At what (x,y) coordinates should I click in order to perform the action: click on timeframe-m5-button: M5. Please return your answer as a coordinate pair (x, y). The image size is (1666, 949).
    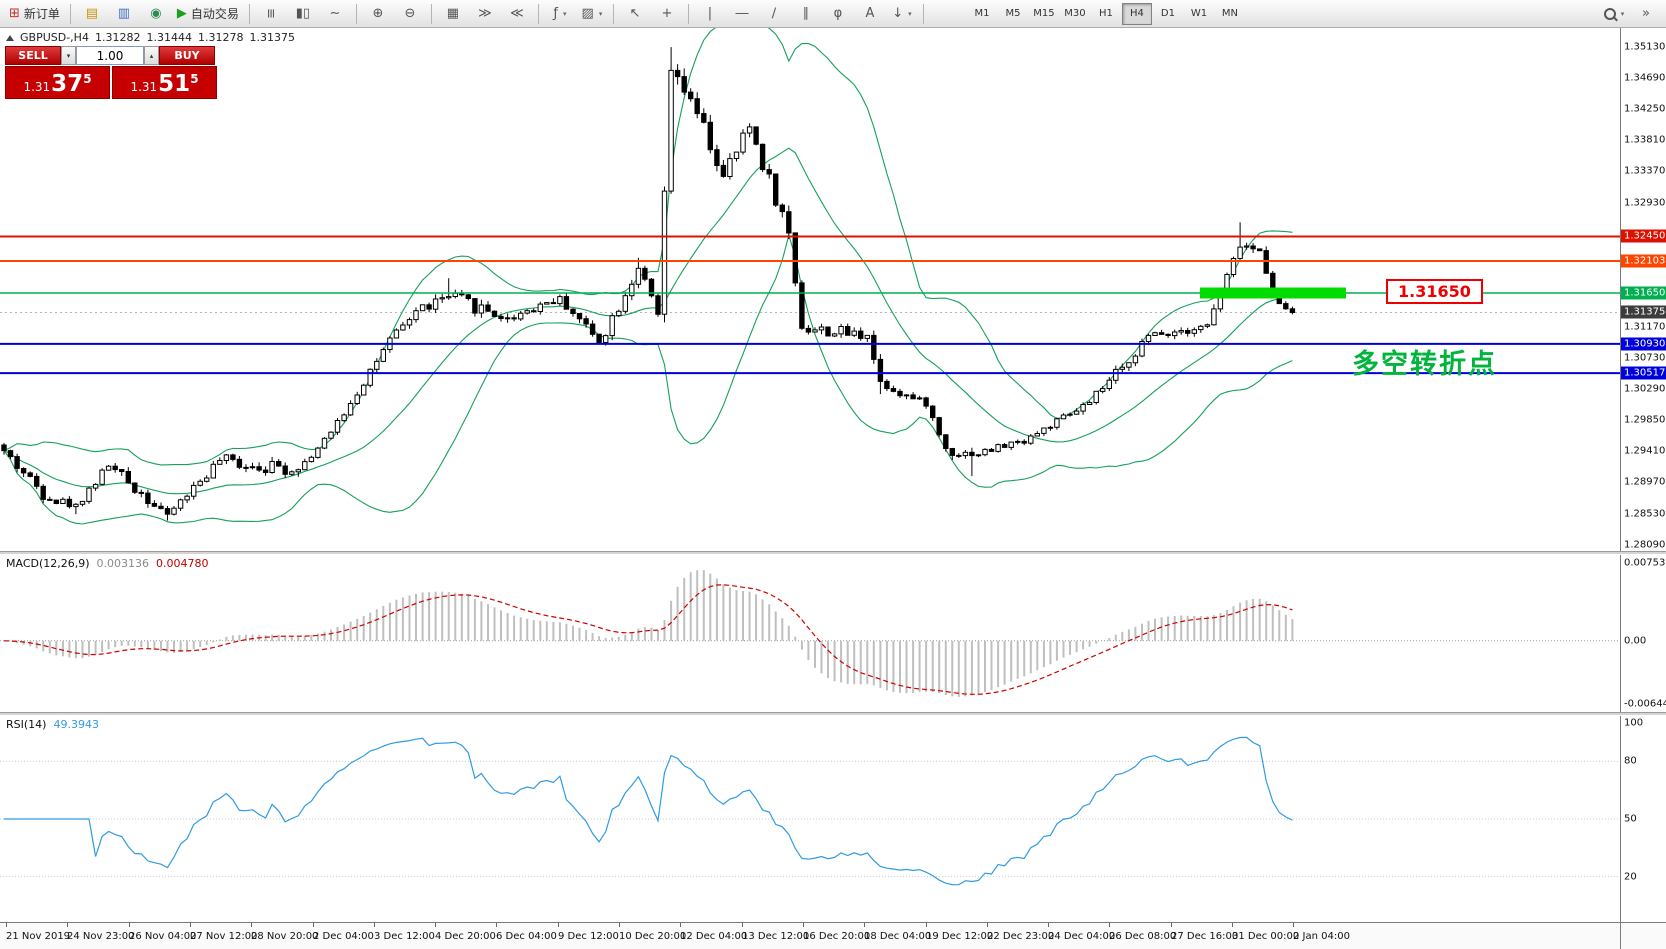
    Looking at the image, I should click on (1013, 13).